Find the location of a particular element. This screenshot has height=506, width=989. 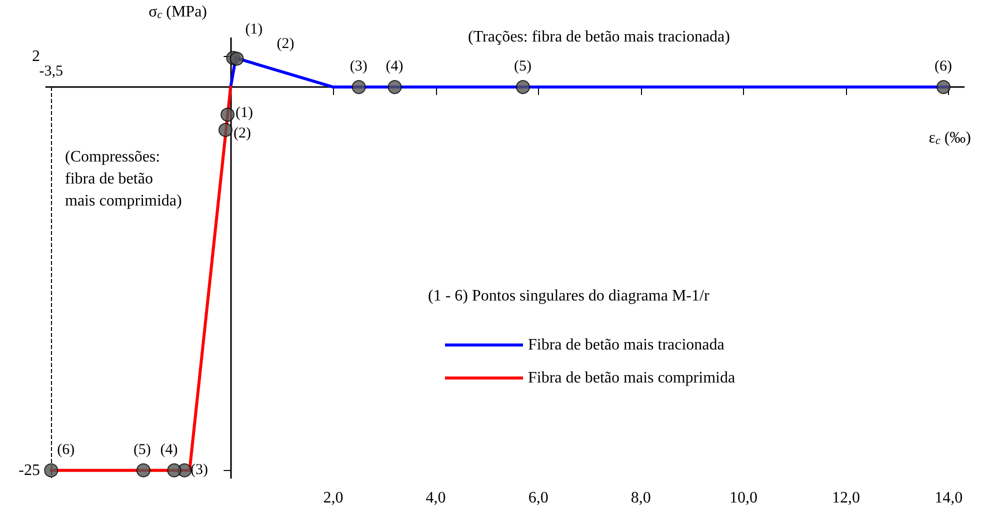

x-tick-label: 6,0 is located at coordinates (538, 498).